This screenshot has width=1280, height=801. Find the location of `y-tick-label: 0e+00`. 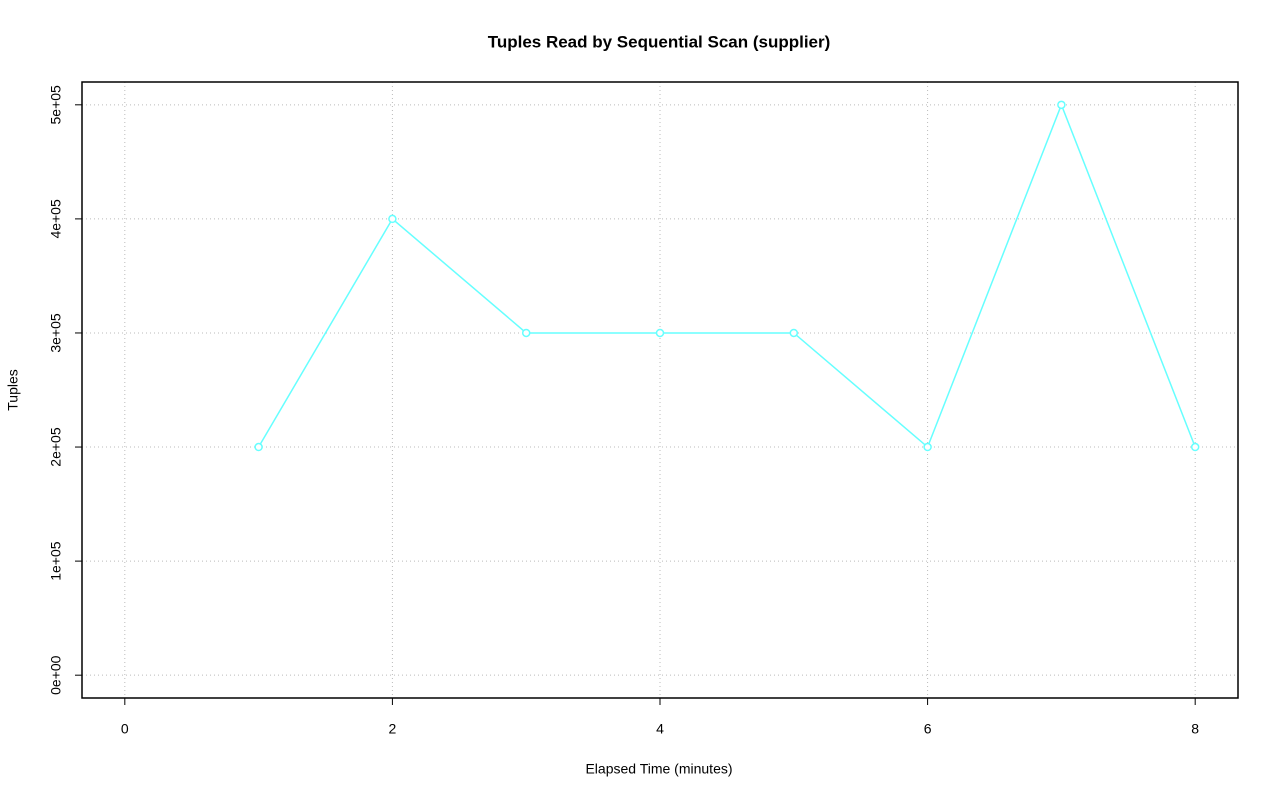

y-tick-label: 0e+00 is located at coordinates (56, 675).